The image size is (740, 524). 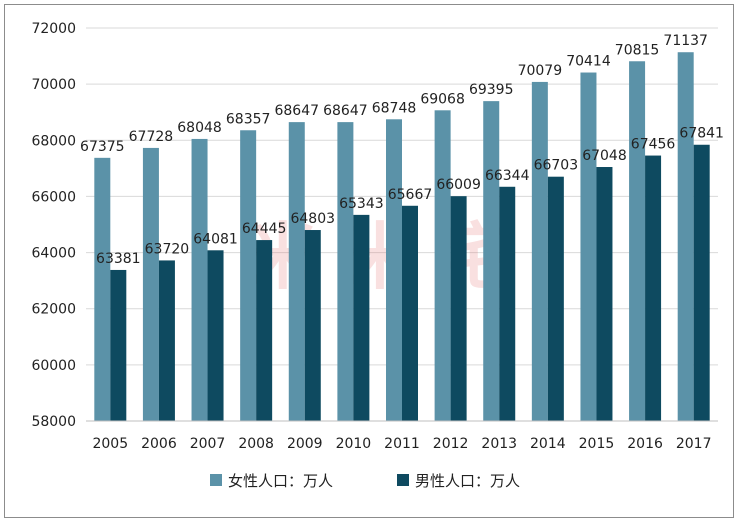 What do you see at coordinates (215, 335) in the screenshot?
I see `bar-male-2007` at bounding box center [215, 335].